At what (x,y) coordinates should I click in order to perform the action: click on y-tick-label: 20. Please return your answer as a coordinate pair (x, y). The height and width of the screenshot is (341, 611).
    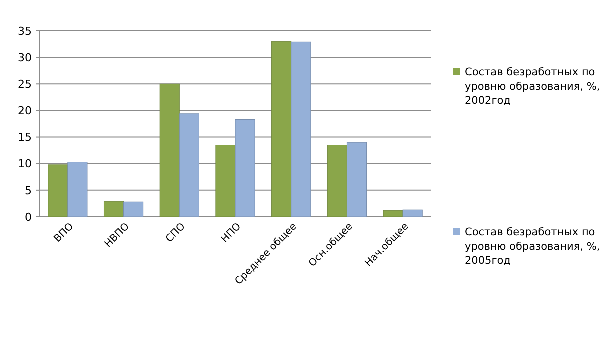
    Looking at the image, I should click on (25, 111).